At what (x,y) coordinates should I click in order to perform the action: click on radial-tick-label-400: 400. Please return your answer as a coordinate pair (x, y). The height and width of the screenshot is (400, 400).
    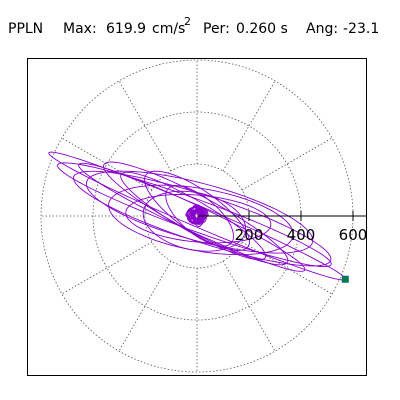
    Looking at the image, I should click on (301, 235).